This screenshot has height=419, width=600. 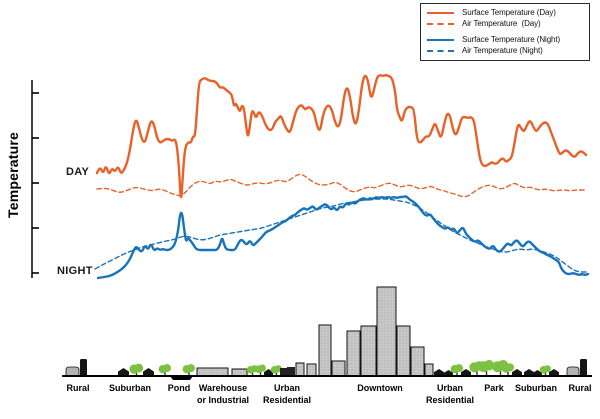 What do you see at coordinates (440, 50) in the screenshot?
I see `air-night-line-swatch` at bounding box center [440, 50].